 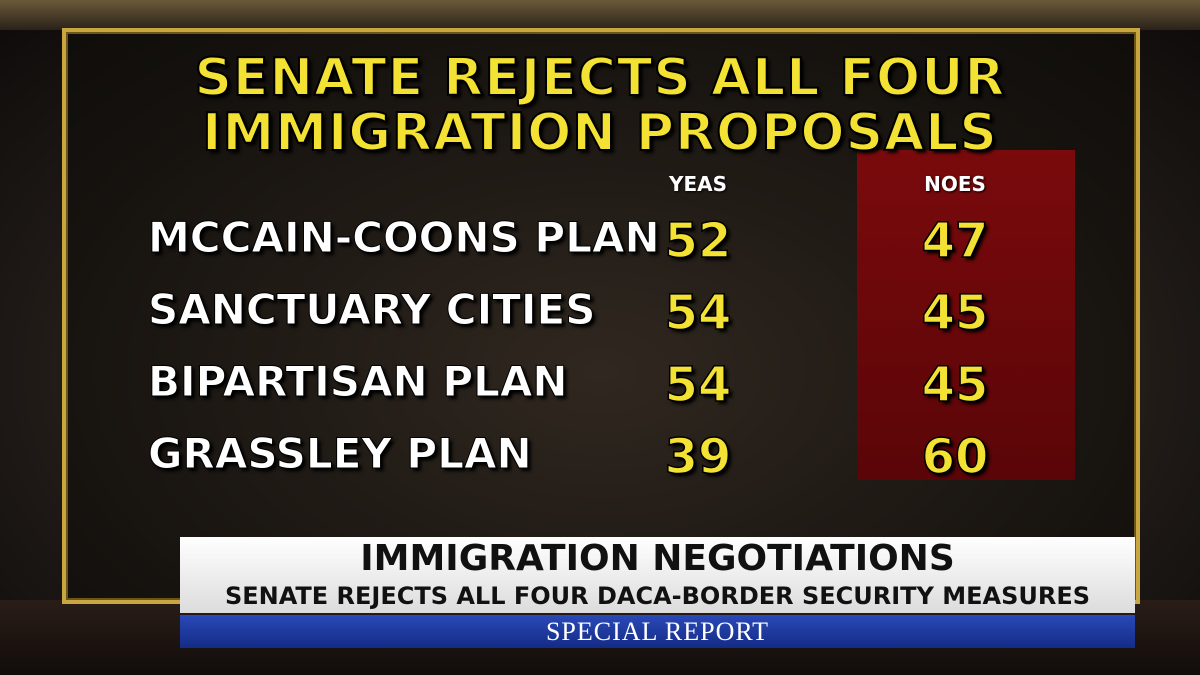 What do you see at coordinates (698, 457) in the screenshot?
I see `yeas-value: 39` at bounding box center [698, 457].